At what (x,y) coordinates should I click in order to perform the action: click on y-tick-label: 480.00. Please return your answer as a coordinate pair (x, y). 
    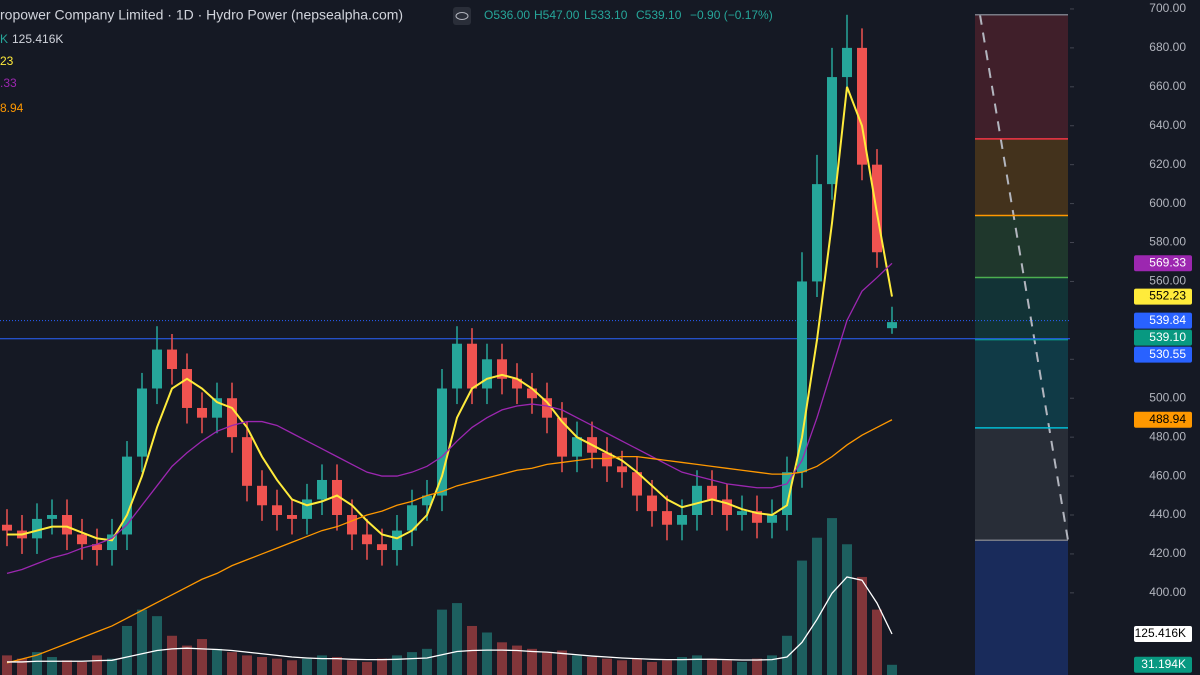
    Looking at the image, I should click on (1167, 436).